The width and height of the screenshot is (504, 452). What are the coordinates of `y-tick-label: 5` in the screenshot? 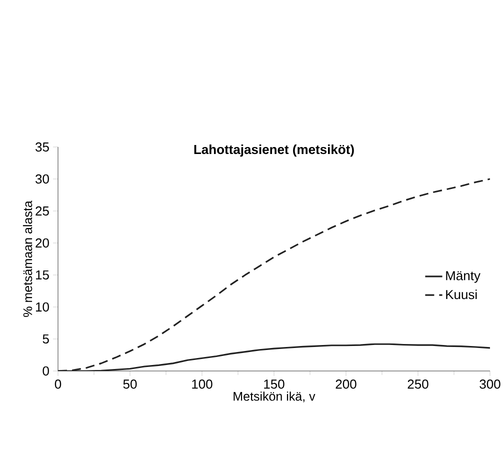 It's located at (45, 339).